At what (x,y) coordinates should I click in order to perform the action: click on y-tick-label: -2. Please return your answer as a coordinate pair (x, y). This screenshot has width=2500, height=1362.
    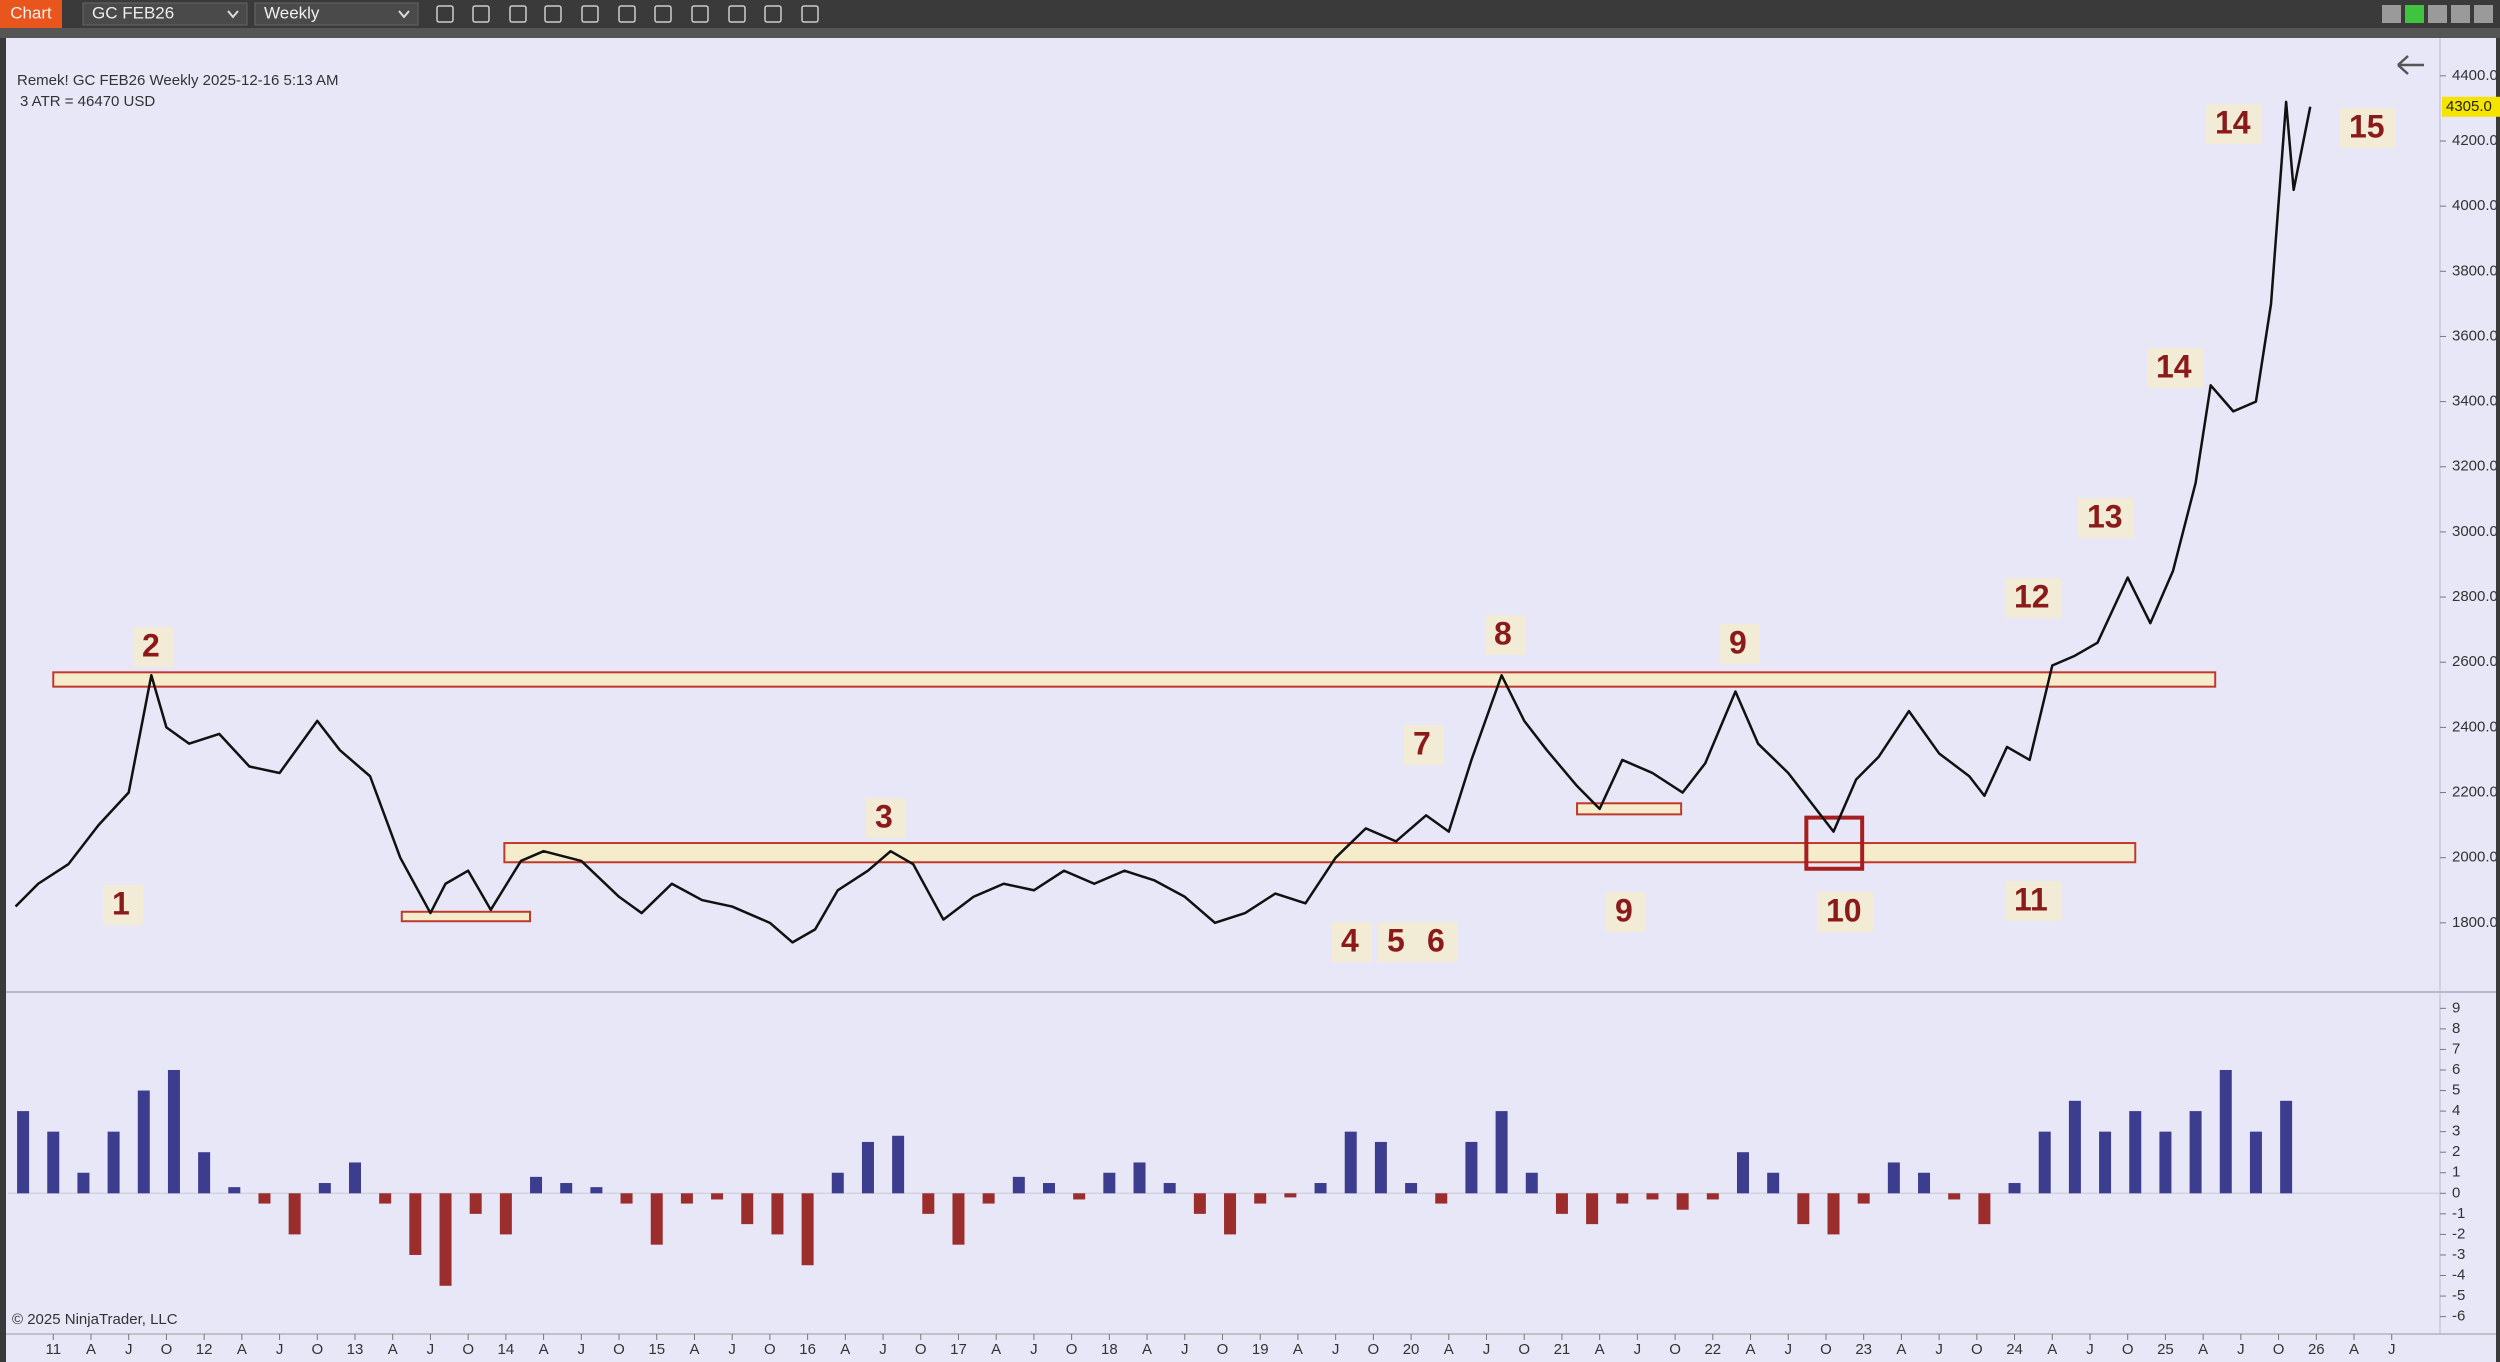
    Looking at the image, I should click on (2458, 1233).